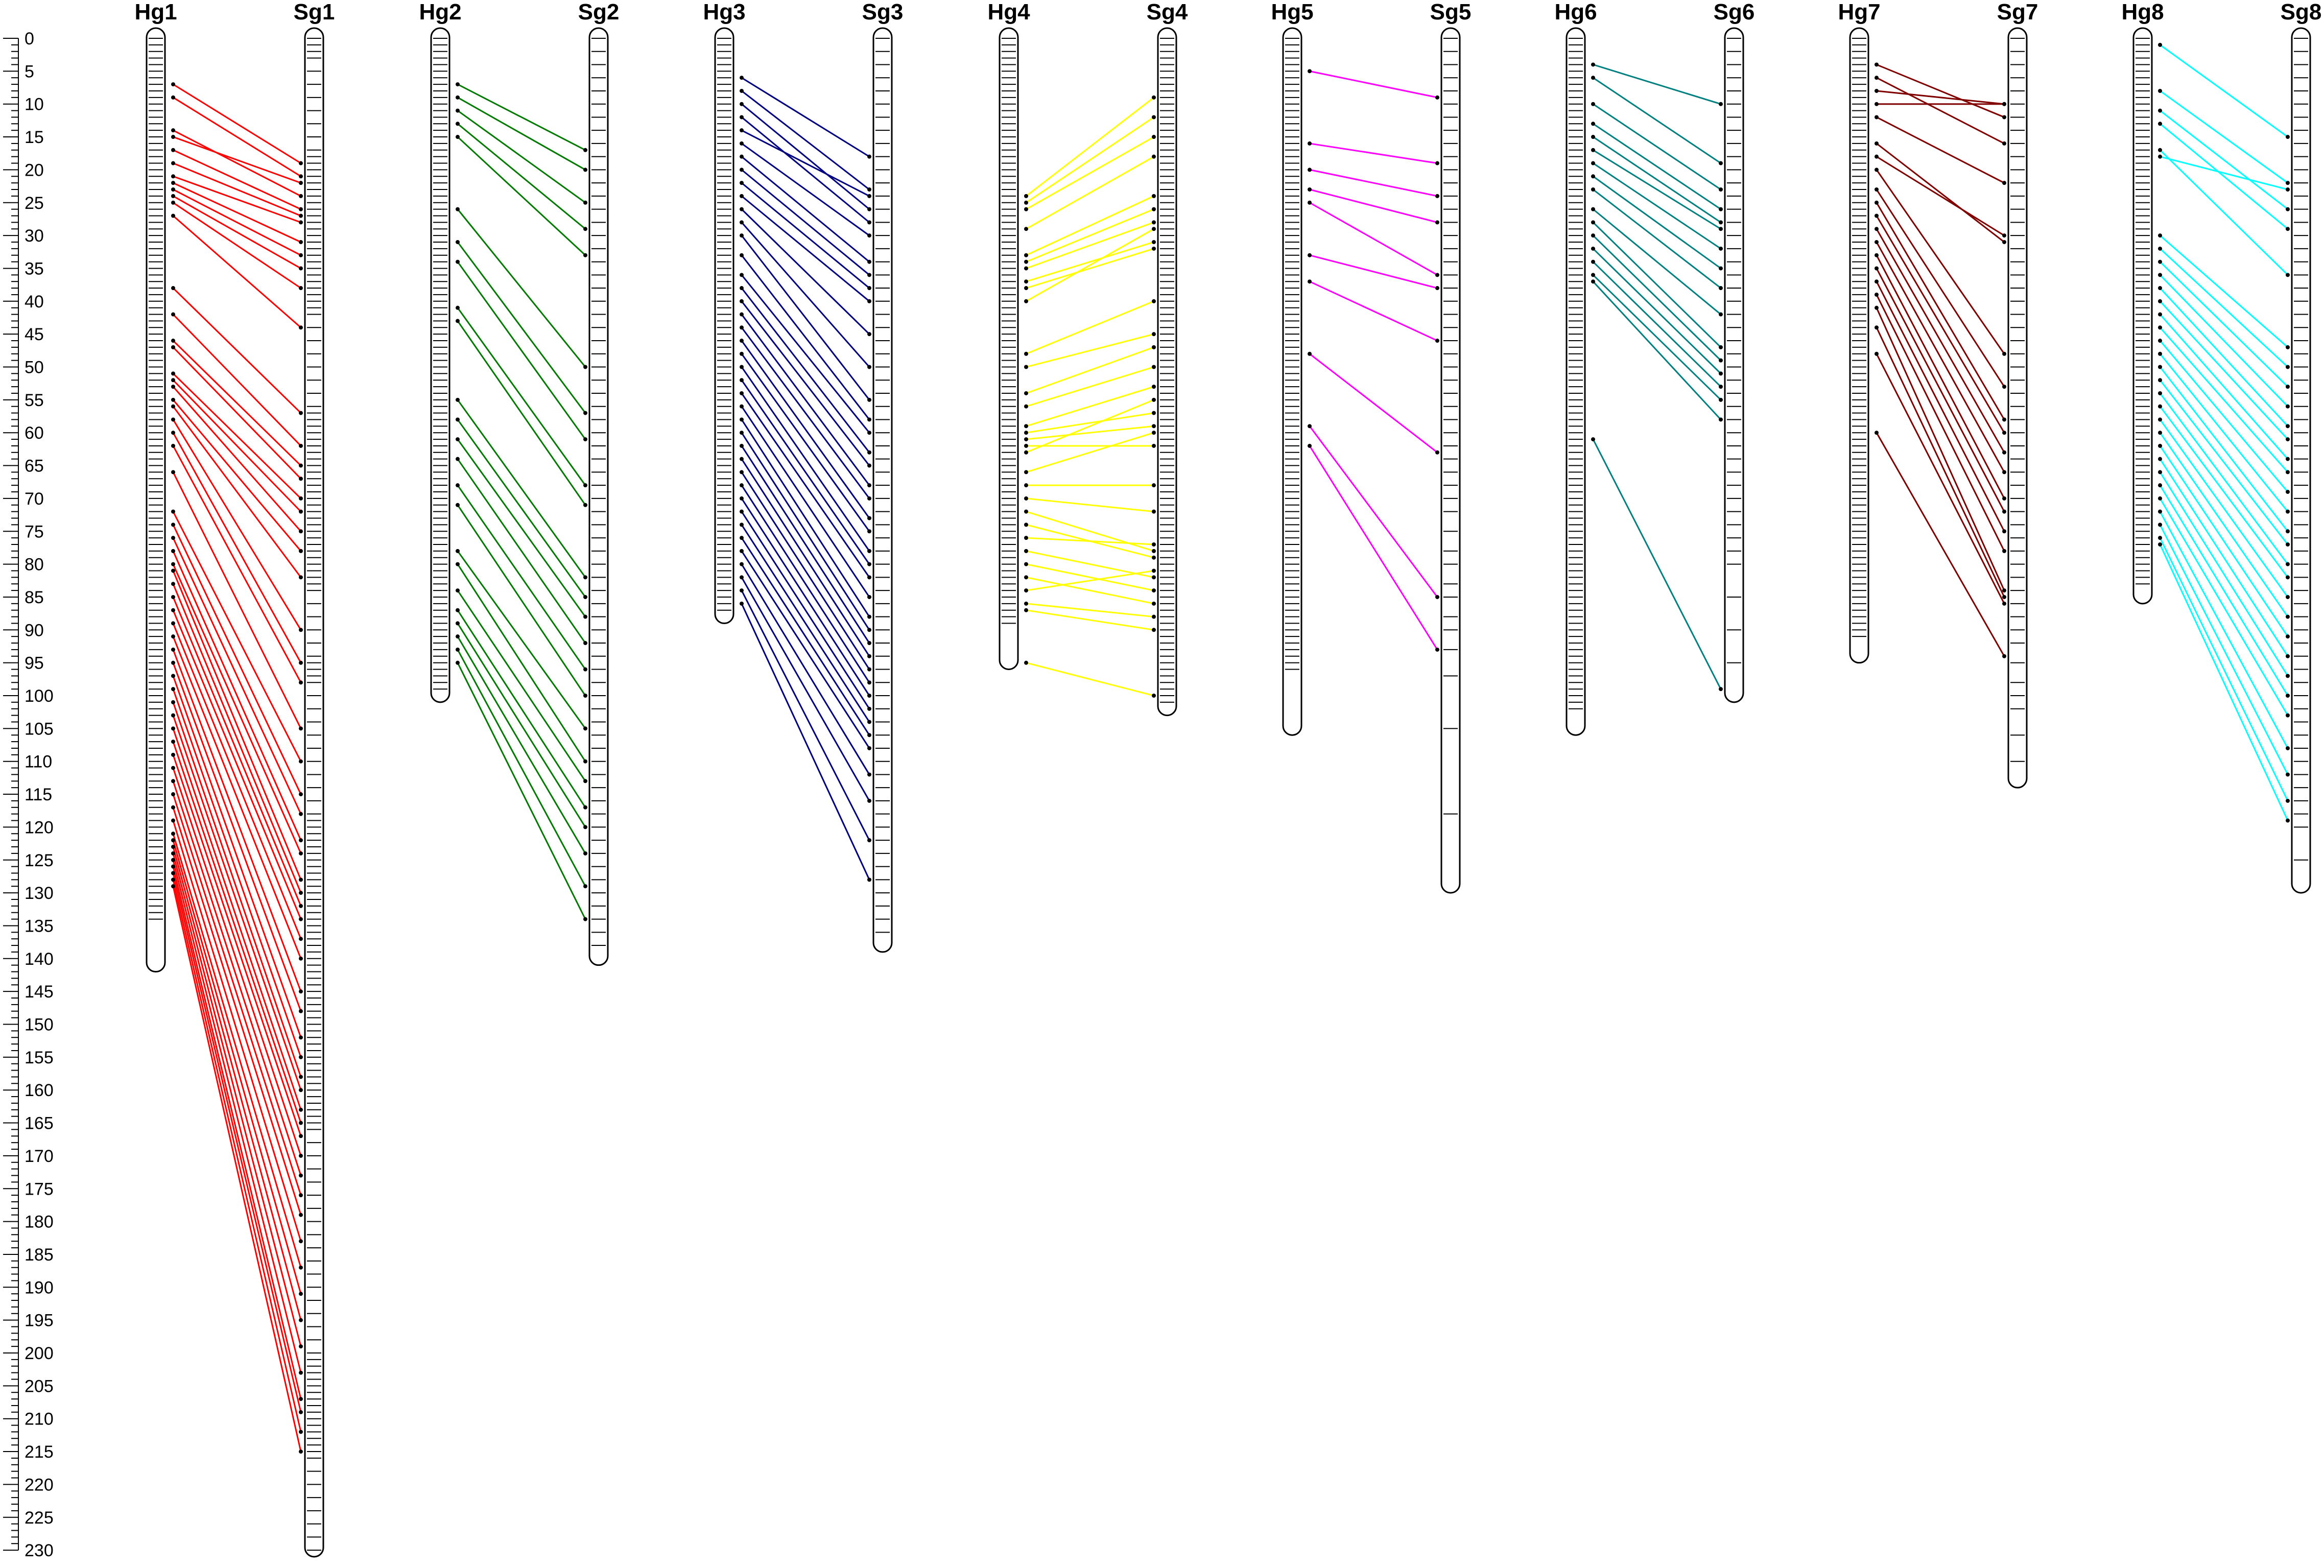  What do you see at coordinates (34, 334) in the screenshot?
I see `axis-tick-label: 45` at bounding box center [34, 334].